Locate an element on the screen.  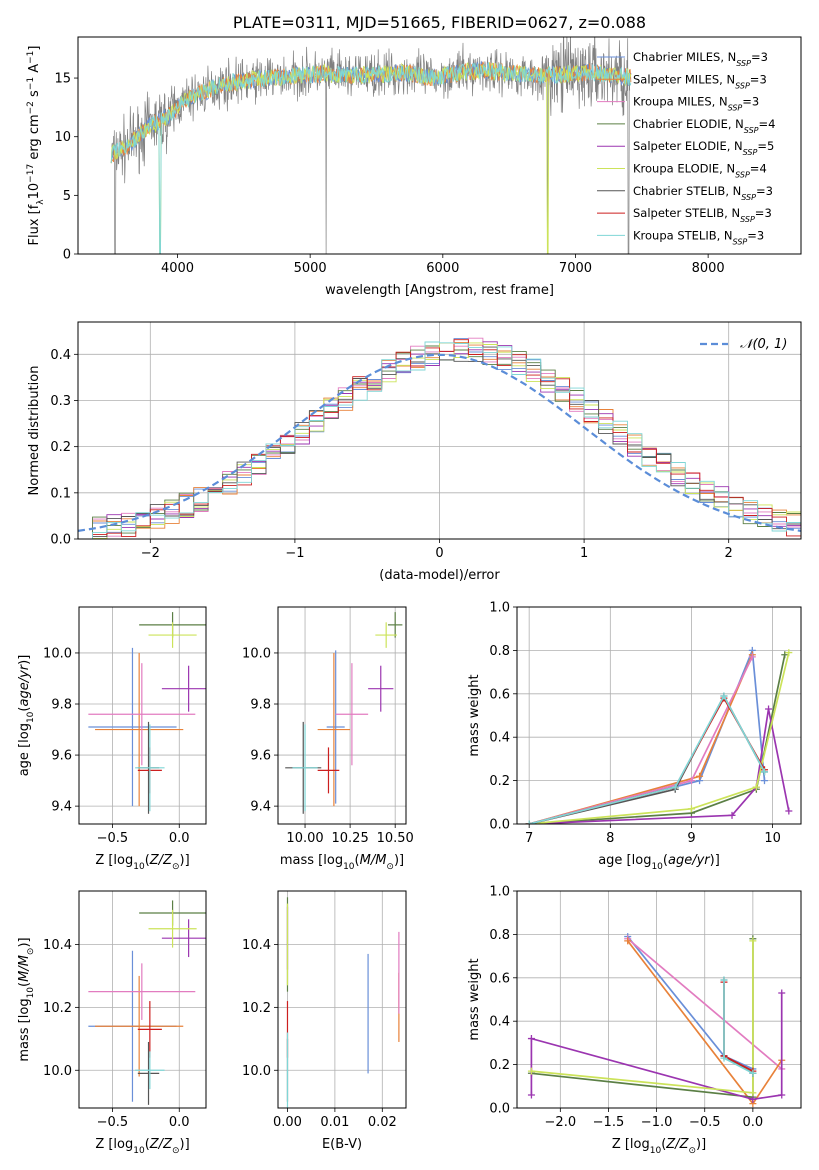
salpeter-stelib-series is located at coordinates (646, 759).